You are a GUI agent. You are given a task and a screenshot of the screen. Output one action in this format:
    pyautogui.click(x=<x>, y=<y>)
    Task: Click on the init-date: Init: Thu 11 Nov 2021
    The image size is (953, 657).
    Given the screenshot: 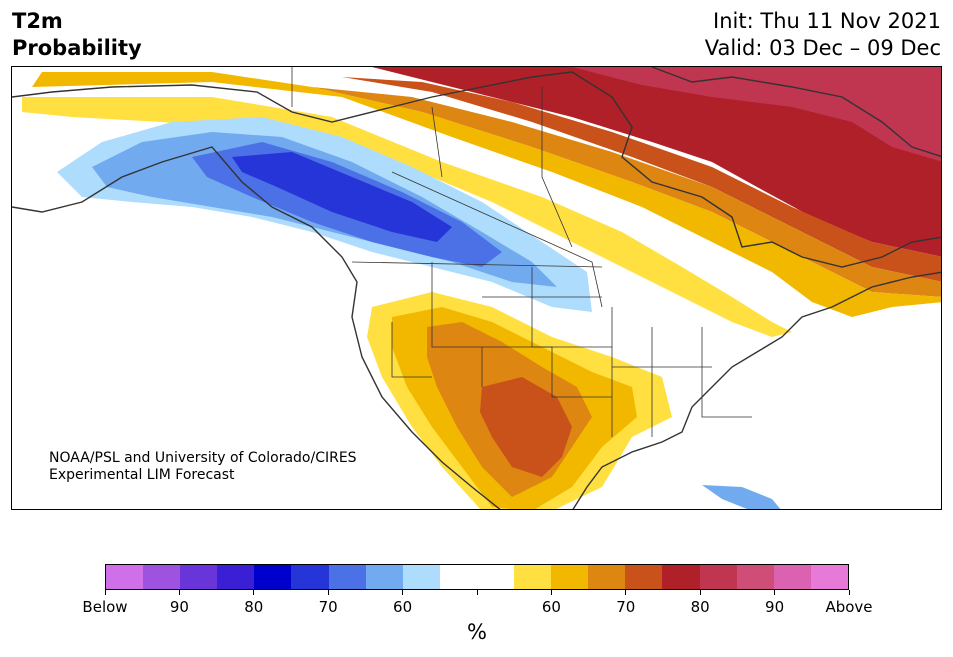 What is the action you would take?
    pyautogui.click(x=827, y=21)
    